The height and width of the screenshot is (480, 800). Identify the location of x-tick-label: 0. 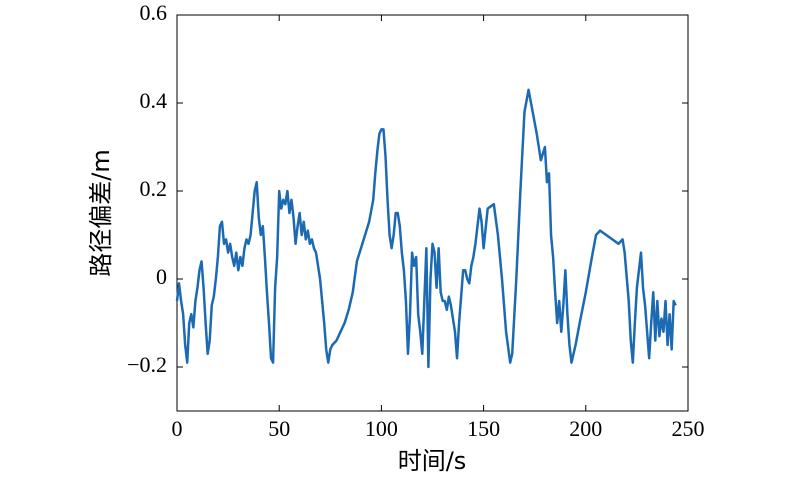
(177, 428).